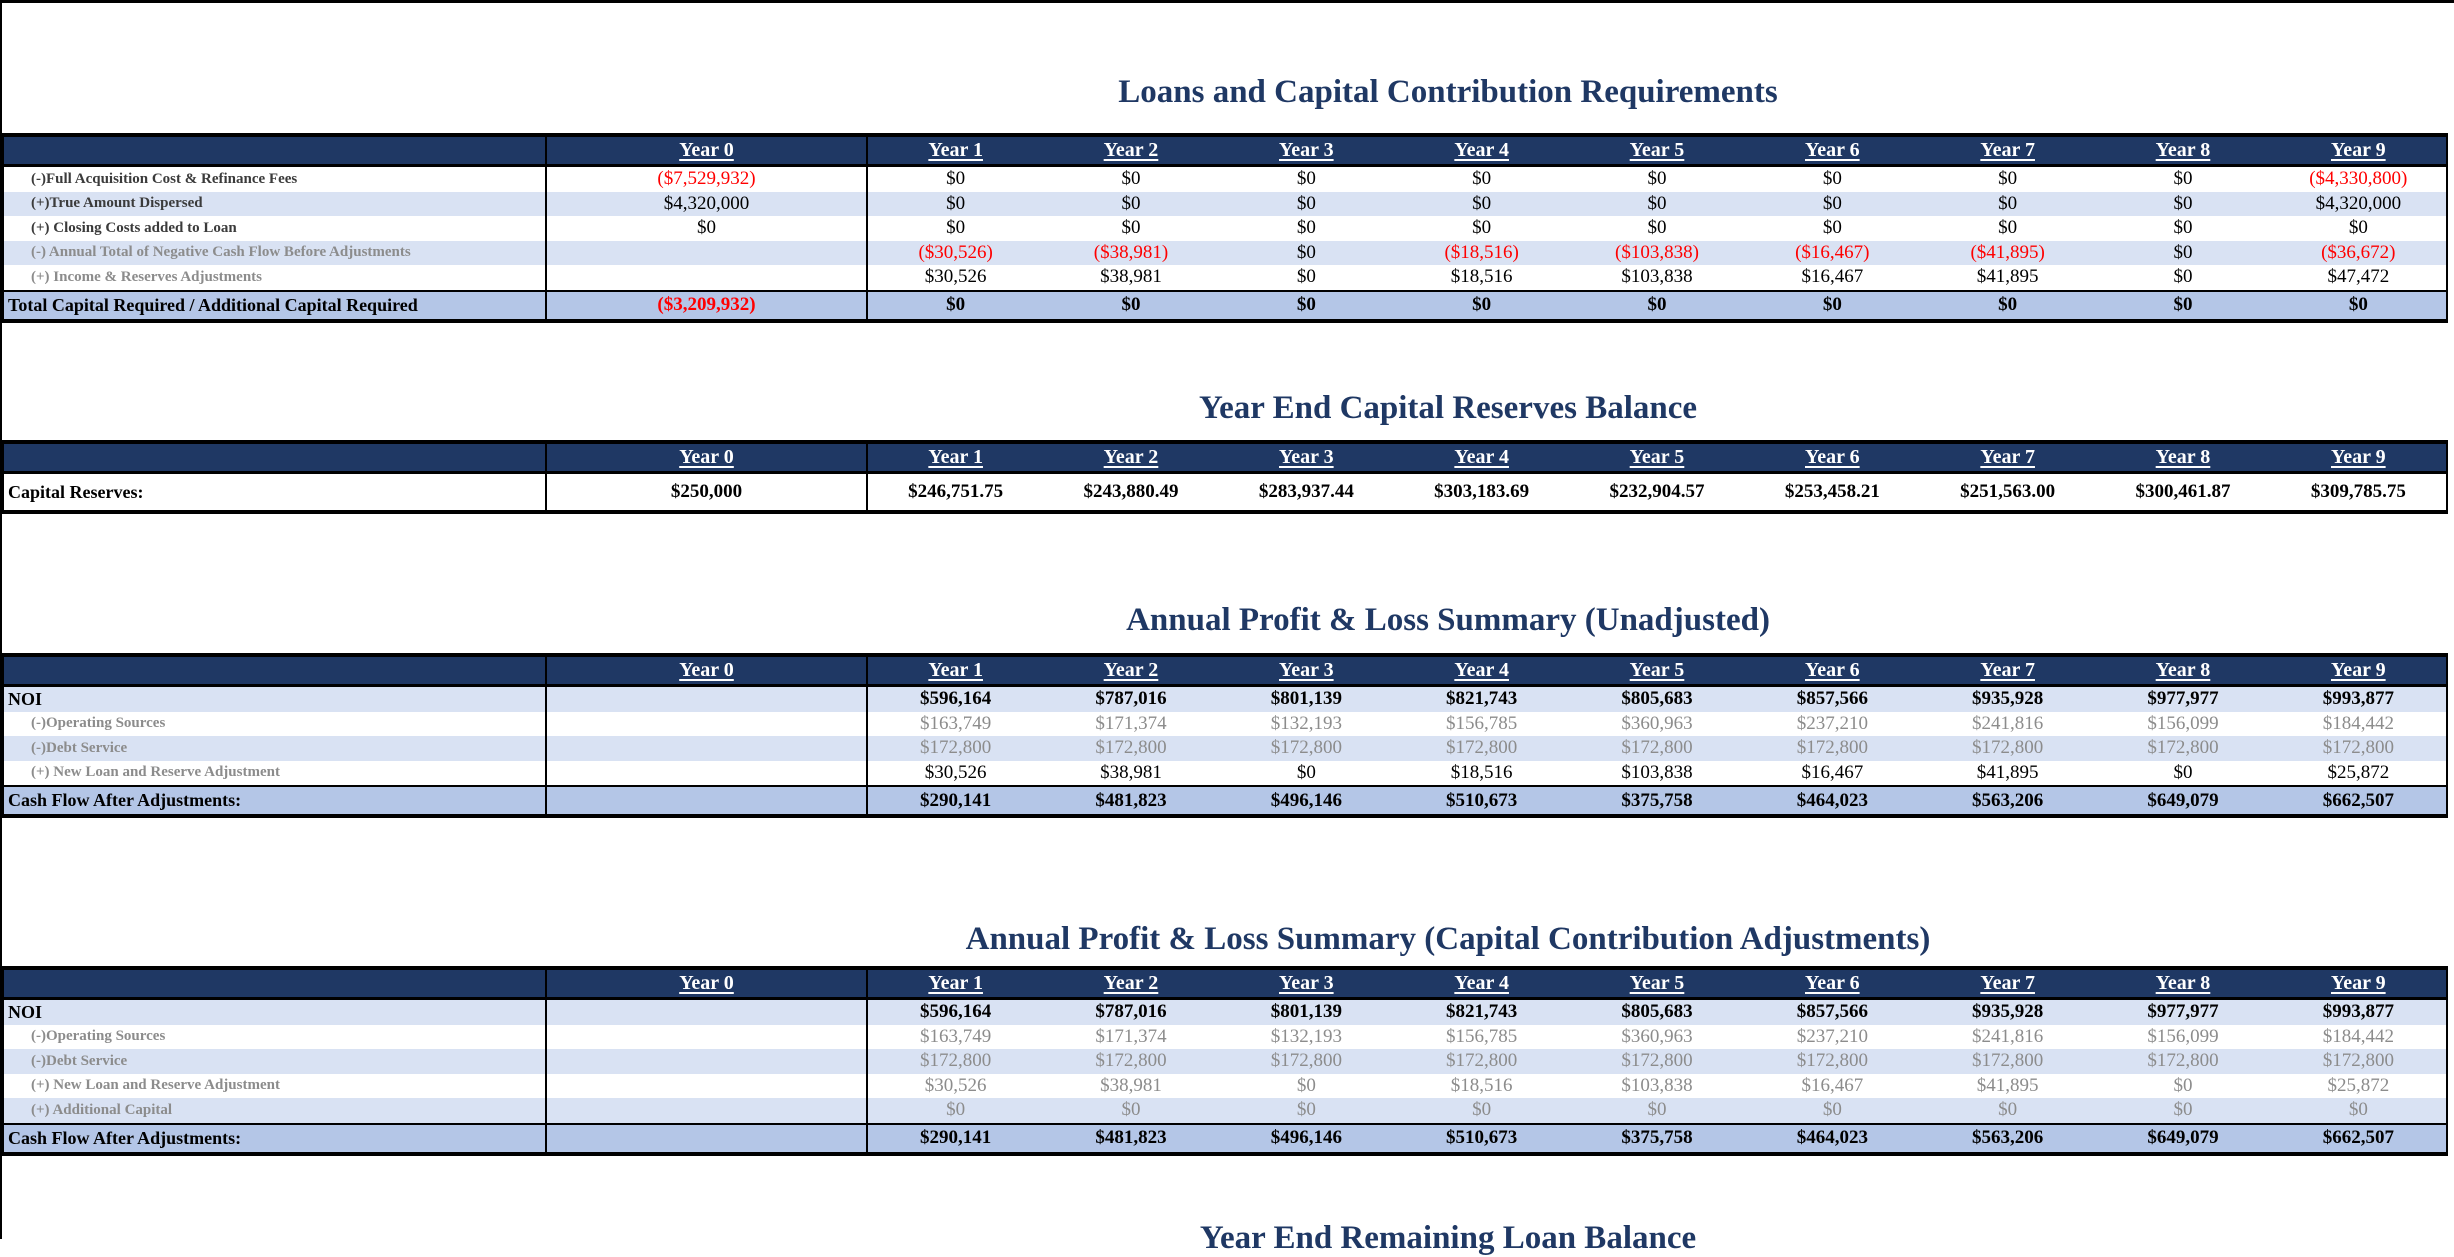  What do you see at coordinates (25, 698) in the screenshot?
I see `row-label: NOI` at bounding box center [25, 698].